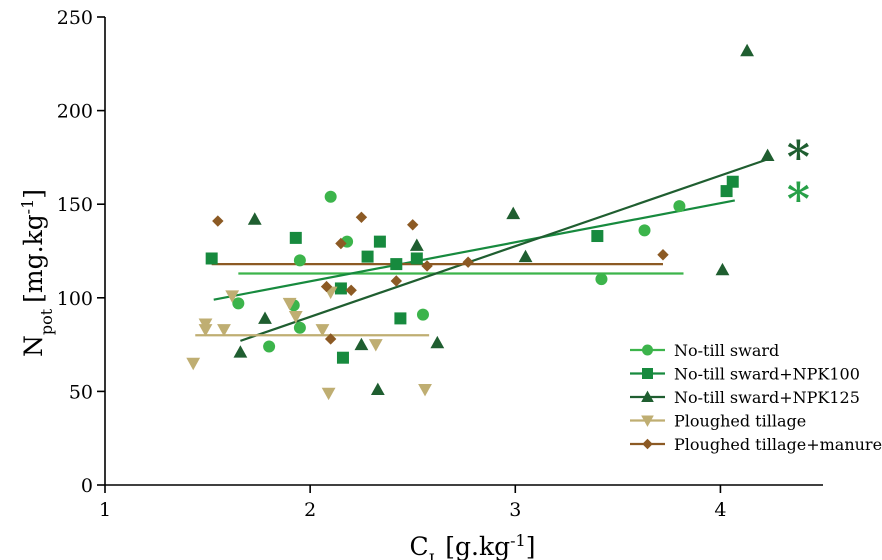  What do you see at coordinates (767, 374) in the screenshot?
I see `legend-label: No-till sward+NPK100` at bounding box center [767, 374].